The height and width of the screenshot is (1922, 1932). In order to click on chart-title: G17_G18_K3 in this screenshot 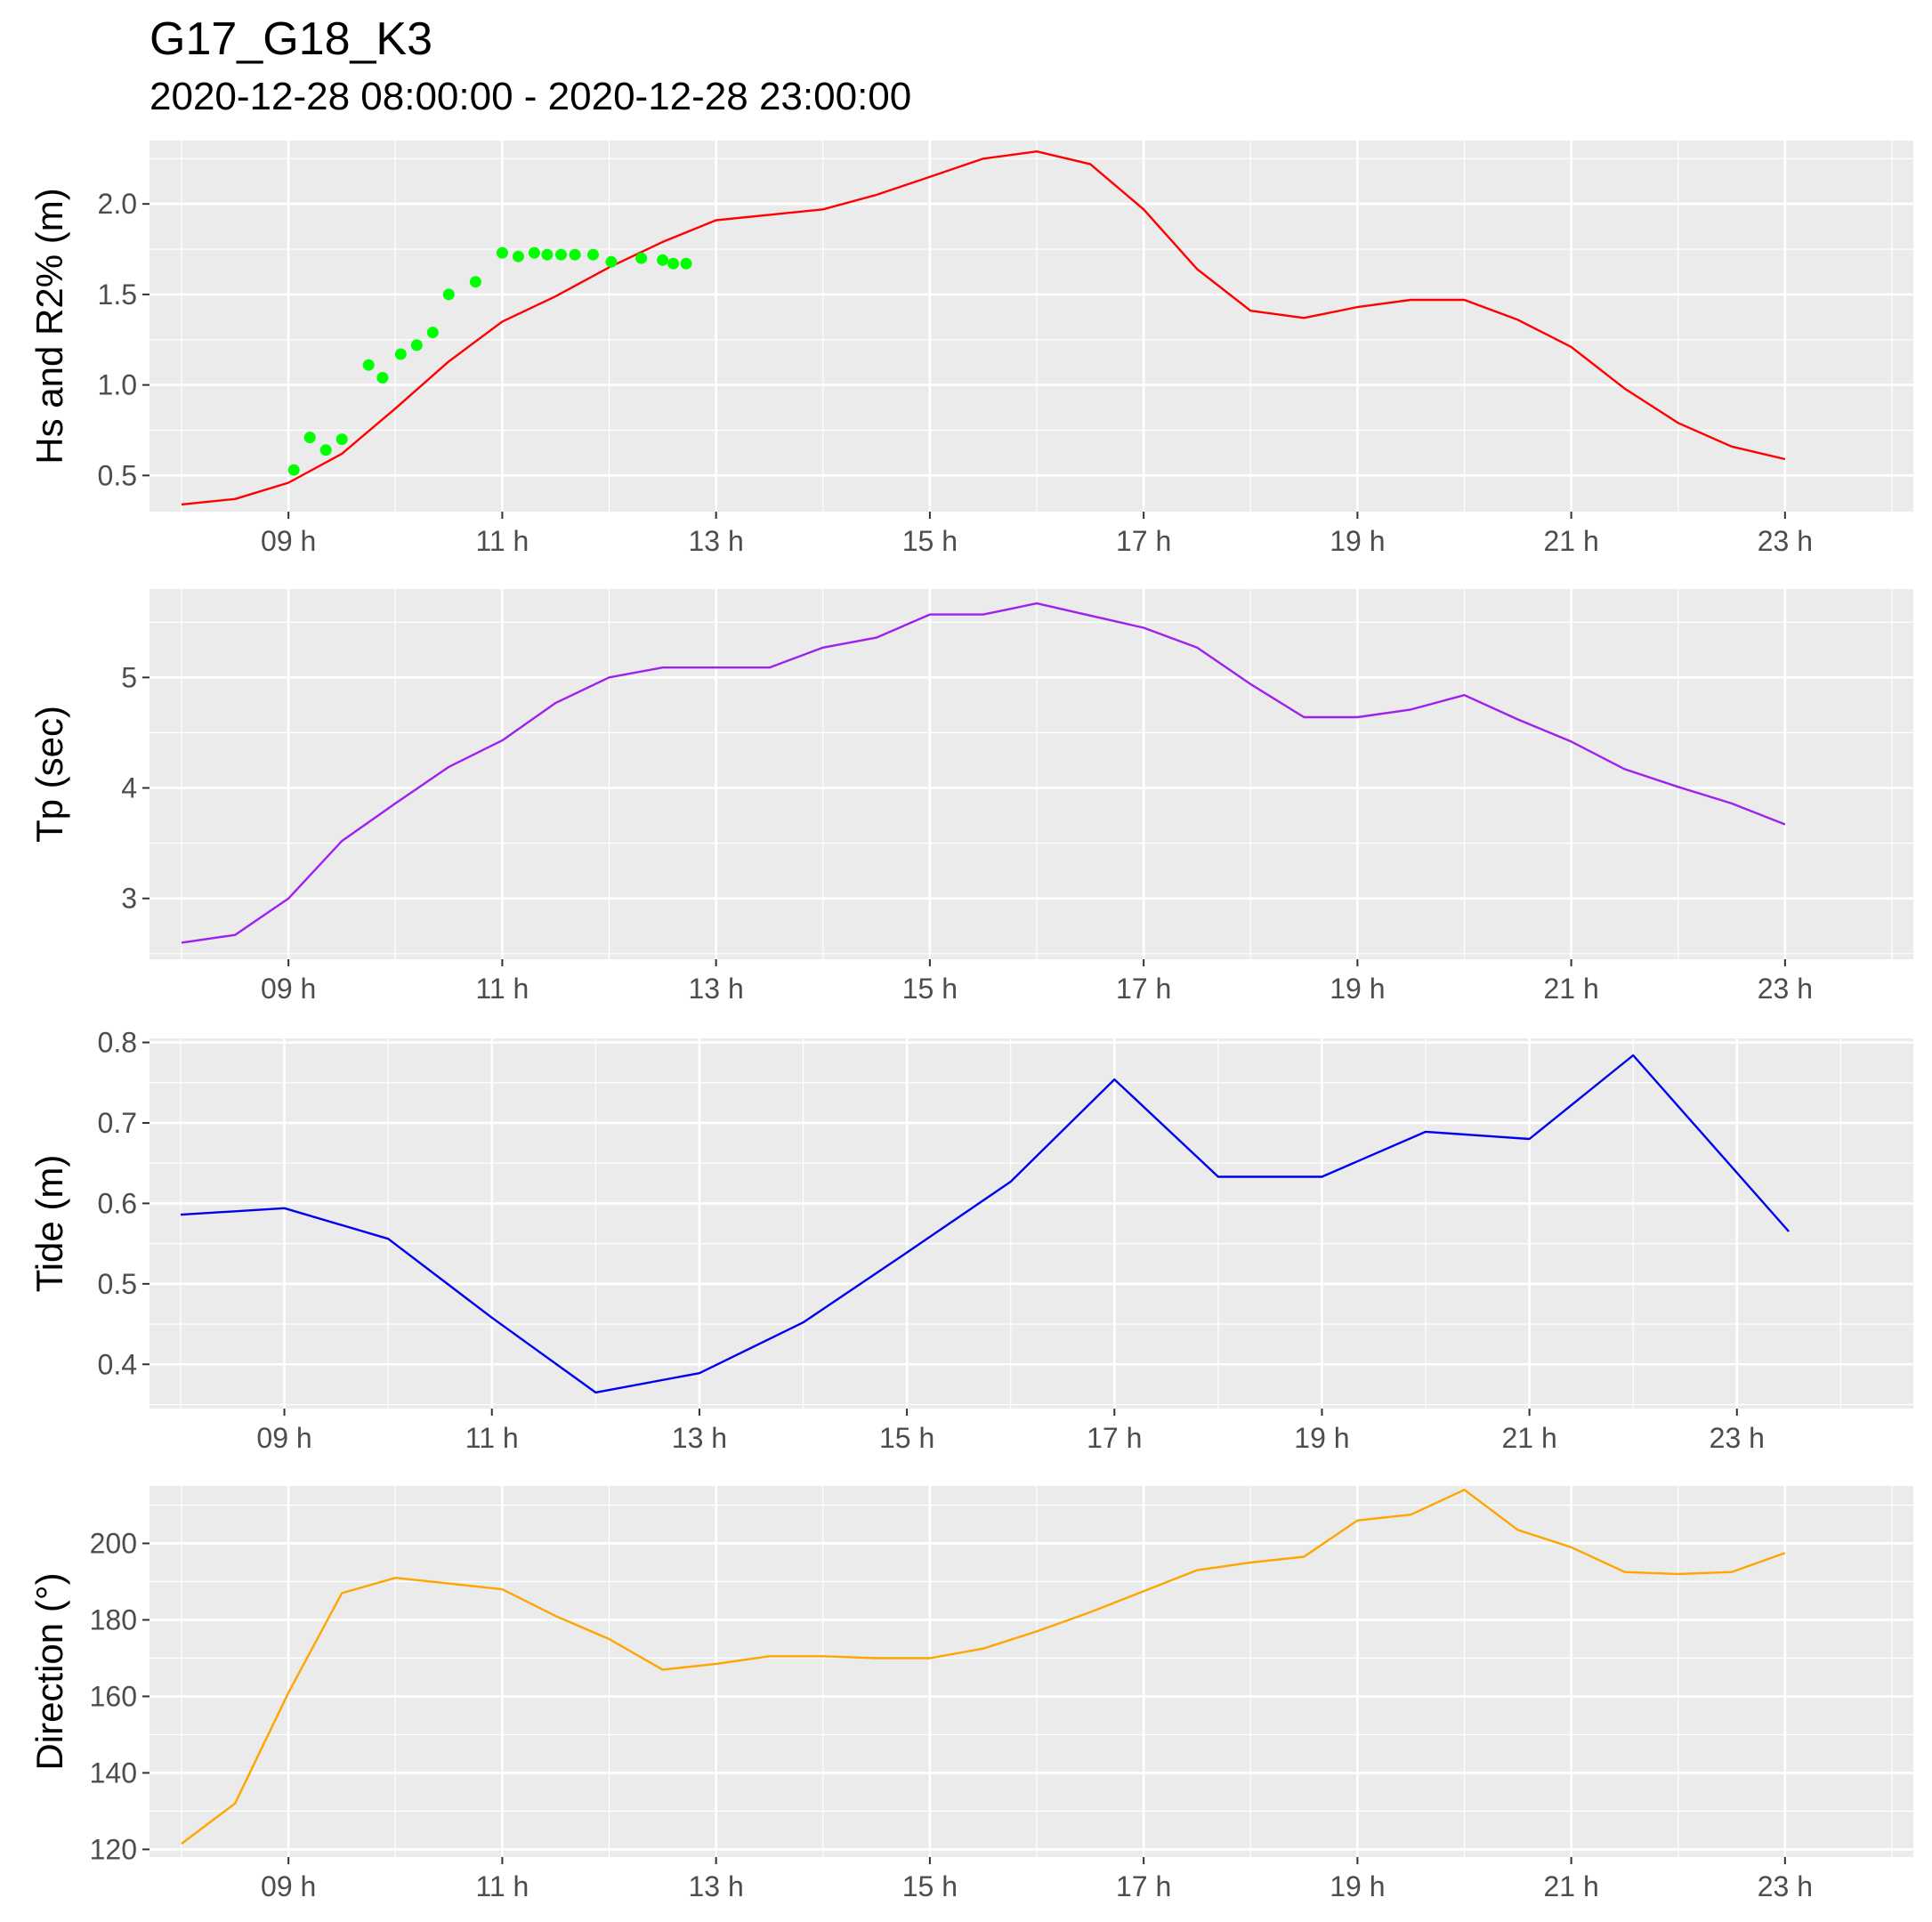, I will do `click(291, 39)`.